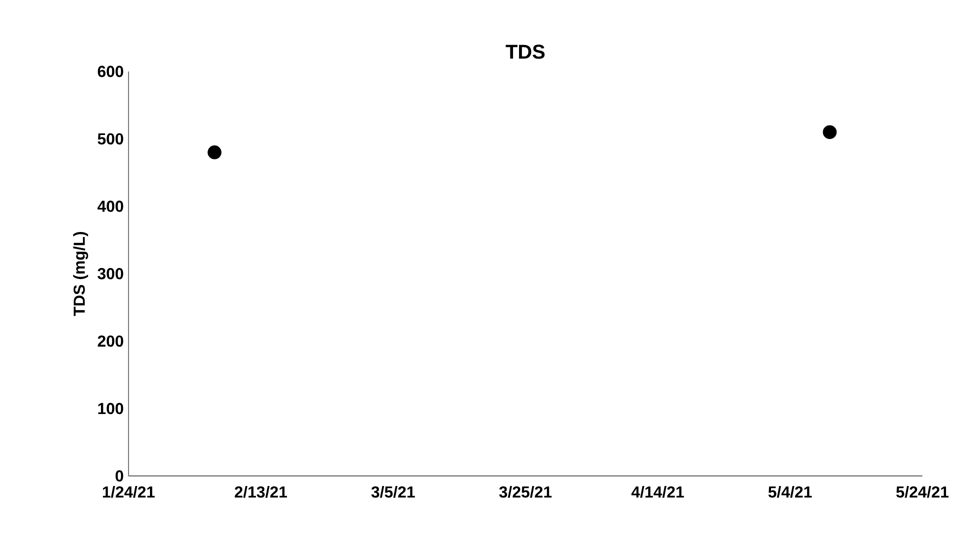  What do you see at coordinates (111, 139) in the screenshot?
I see `y-tick-label: 500` at bounding box center [111, 139].